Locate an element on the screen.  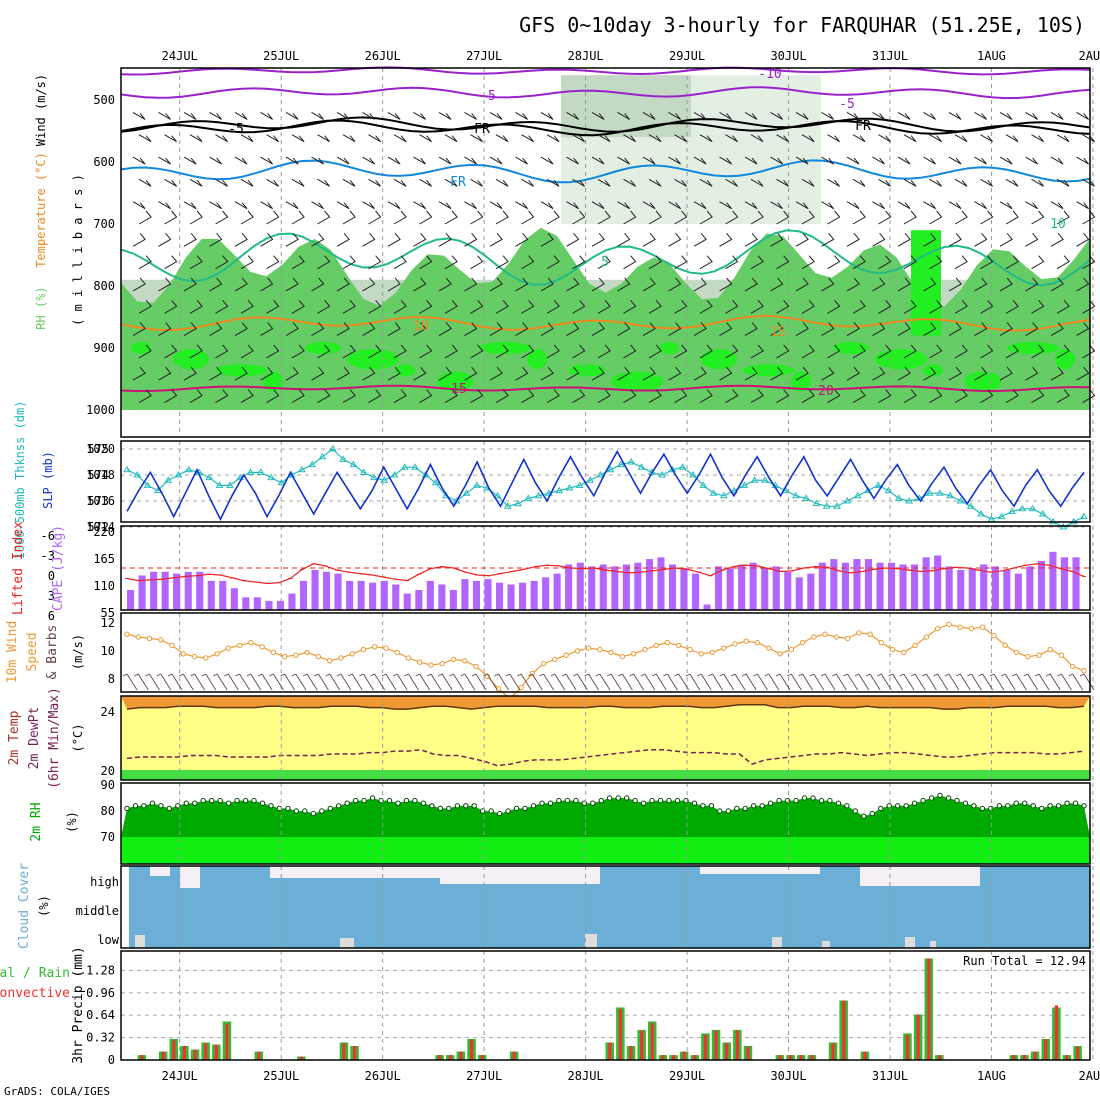
wind-tick: 10 is located at coordinates (108, 651).